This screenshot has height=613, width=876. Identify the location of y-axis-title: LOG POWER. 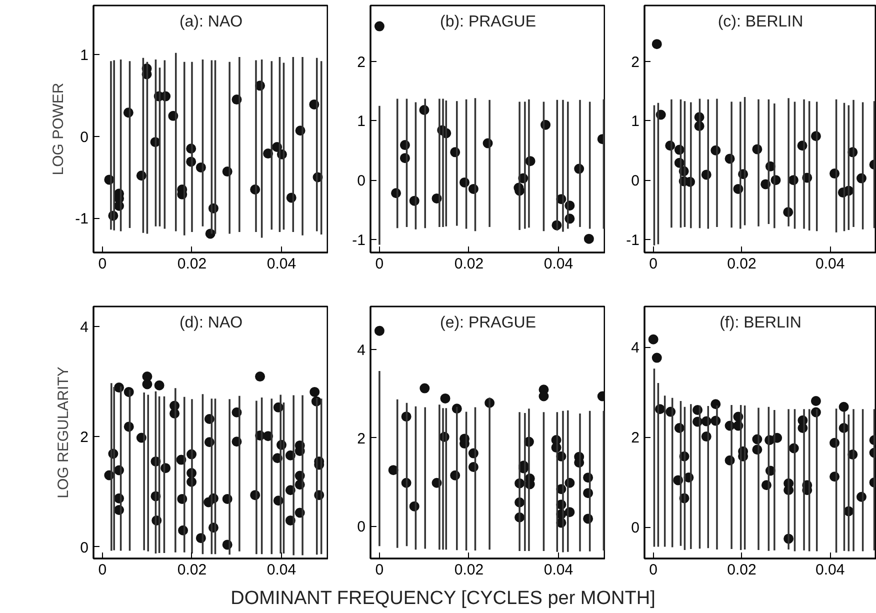
(59, 129).